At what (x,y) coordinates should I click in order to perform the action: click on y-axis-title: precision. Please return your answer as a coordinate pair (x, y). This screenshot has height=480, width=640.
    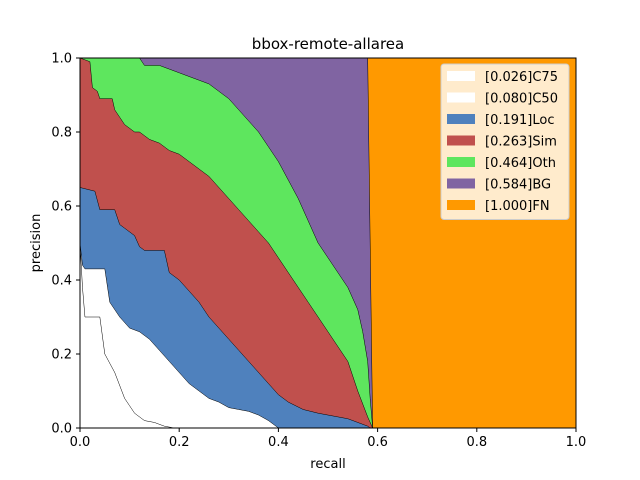
    Looking at the image, I should click on (36, 243).